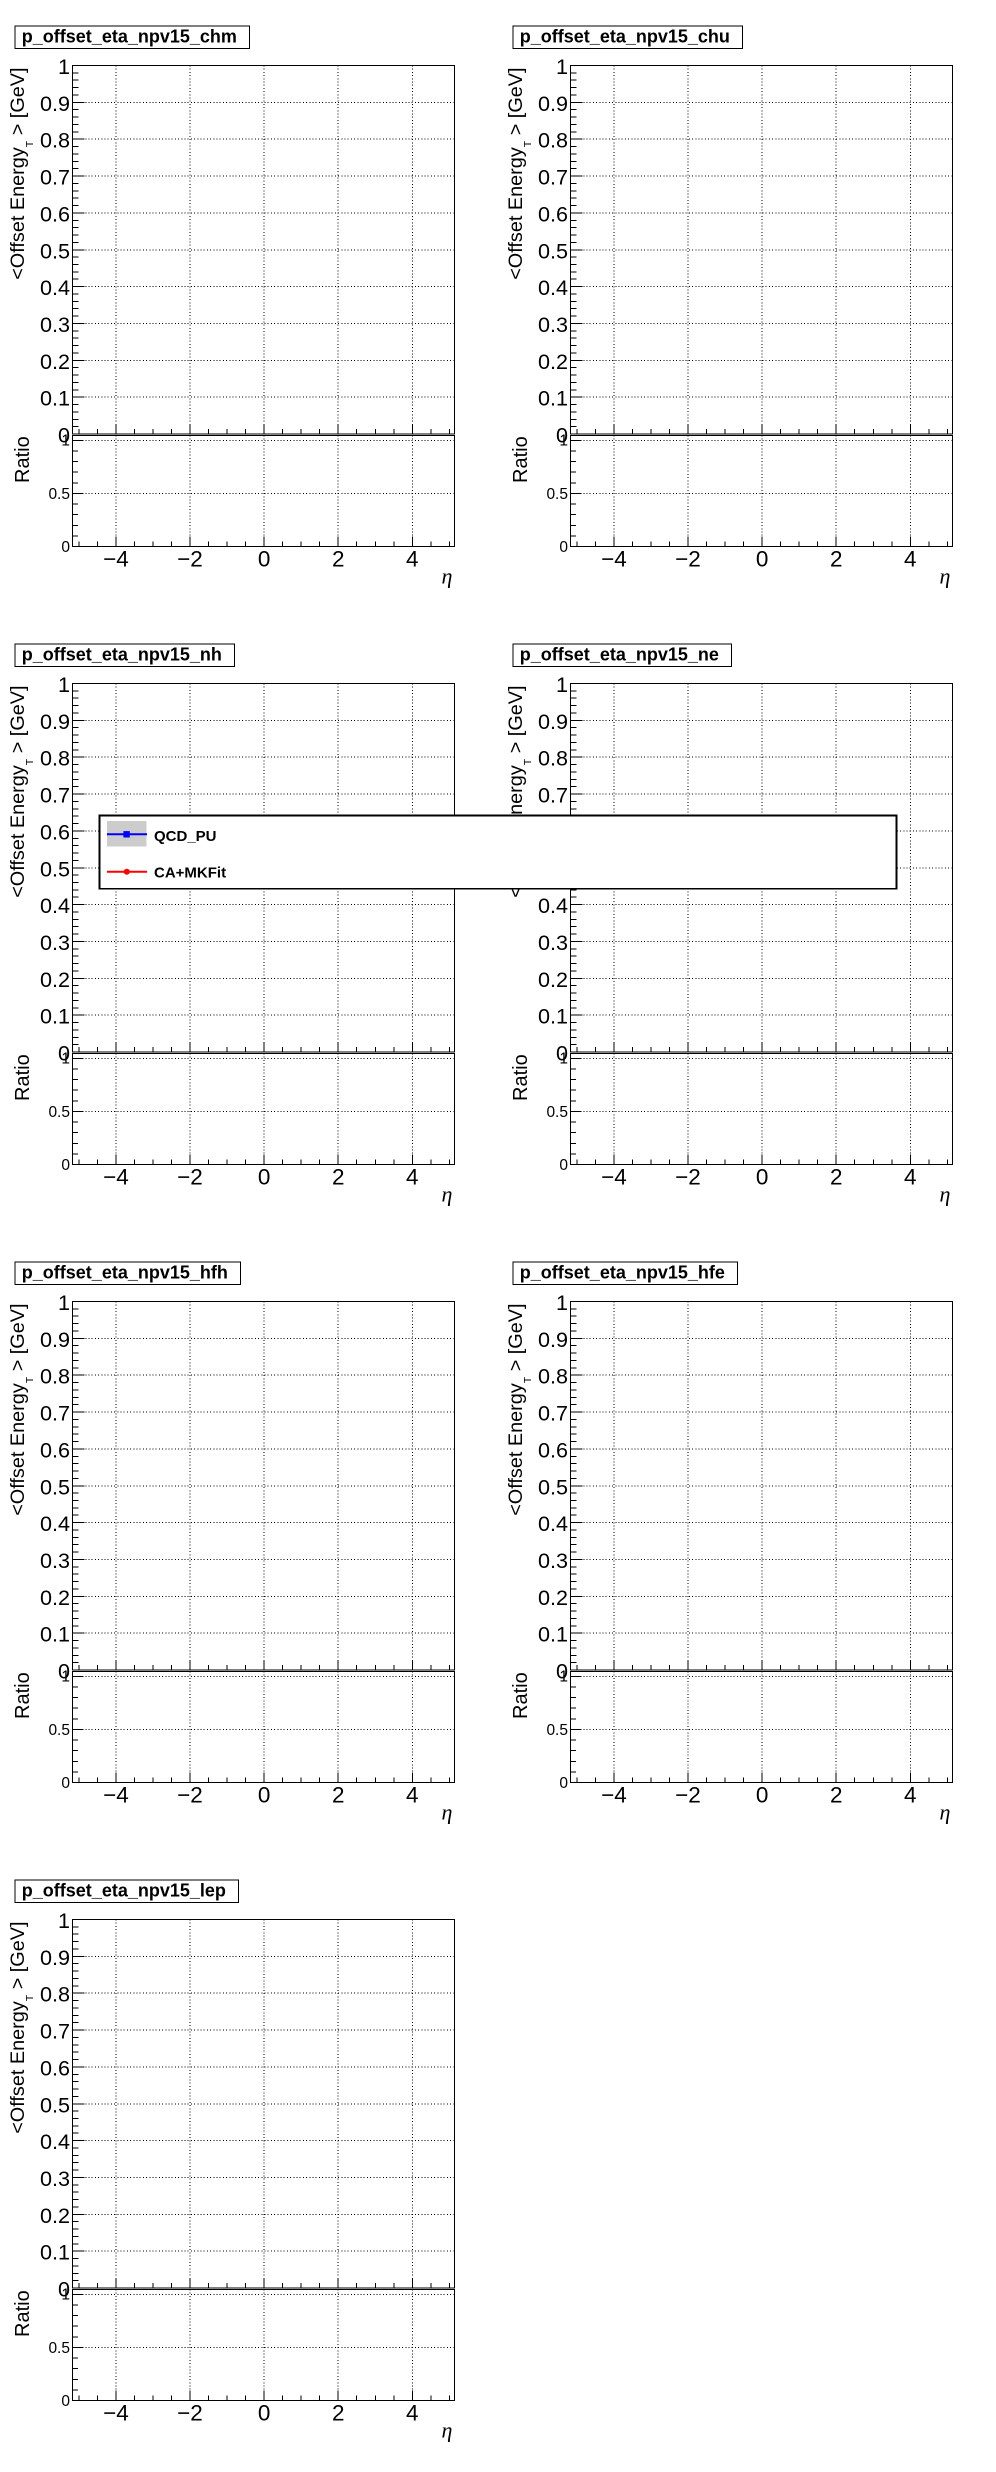 This screenshot has width=996, height=2472. What do you see at coordinates (622, 1273) in the screenshot?
I see `svg-text: p_offset_eta_npv15_hfe` at bounding box center [622, 1273].